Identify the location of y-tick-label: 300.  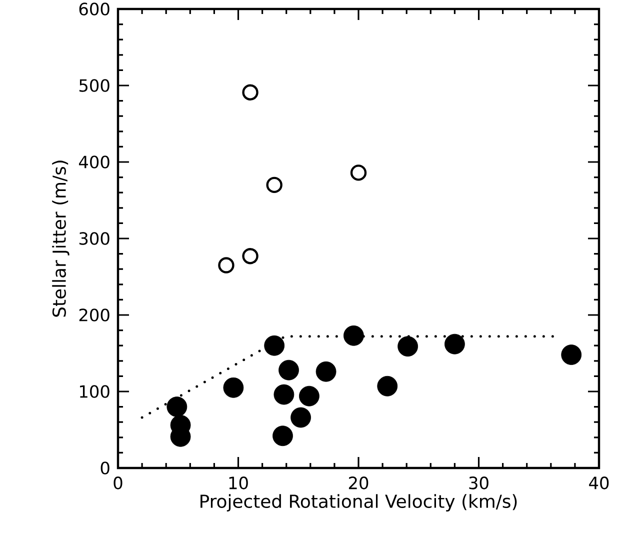
(94, 238).